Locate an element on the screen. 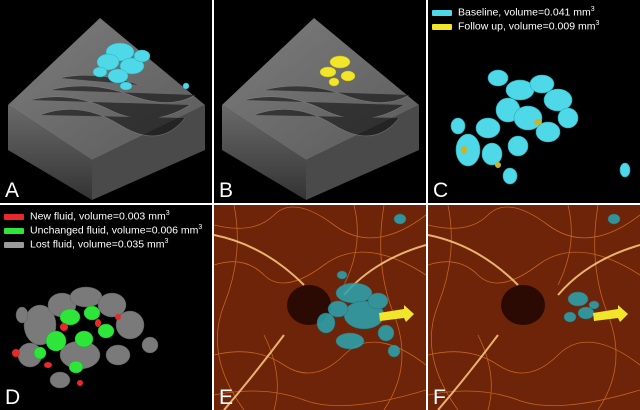  legend-item-lost-fluid: Lost fluid, volume=0.035 mm3 is located at coordinates (103, 243).